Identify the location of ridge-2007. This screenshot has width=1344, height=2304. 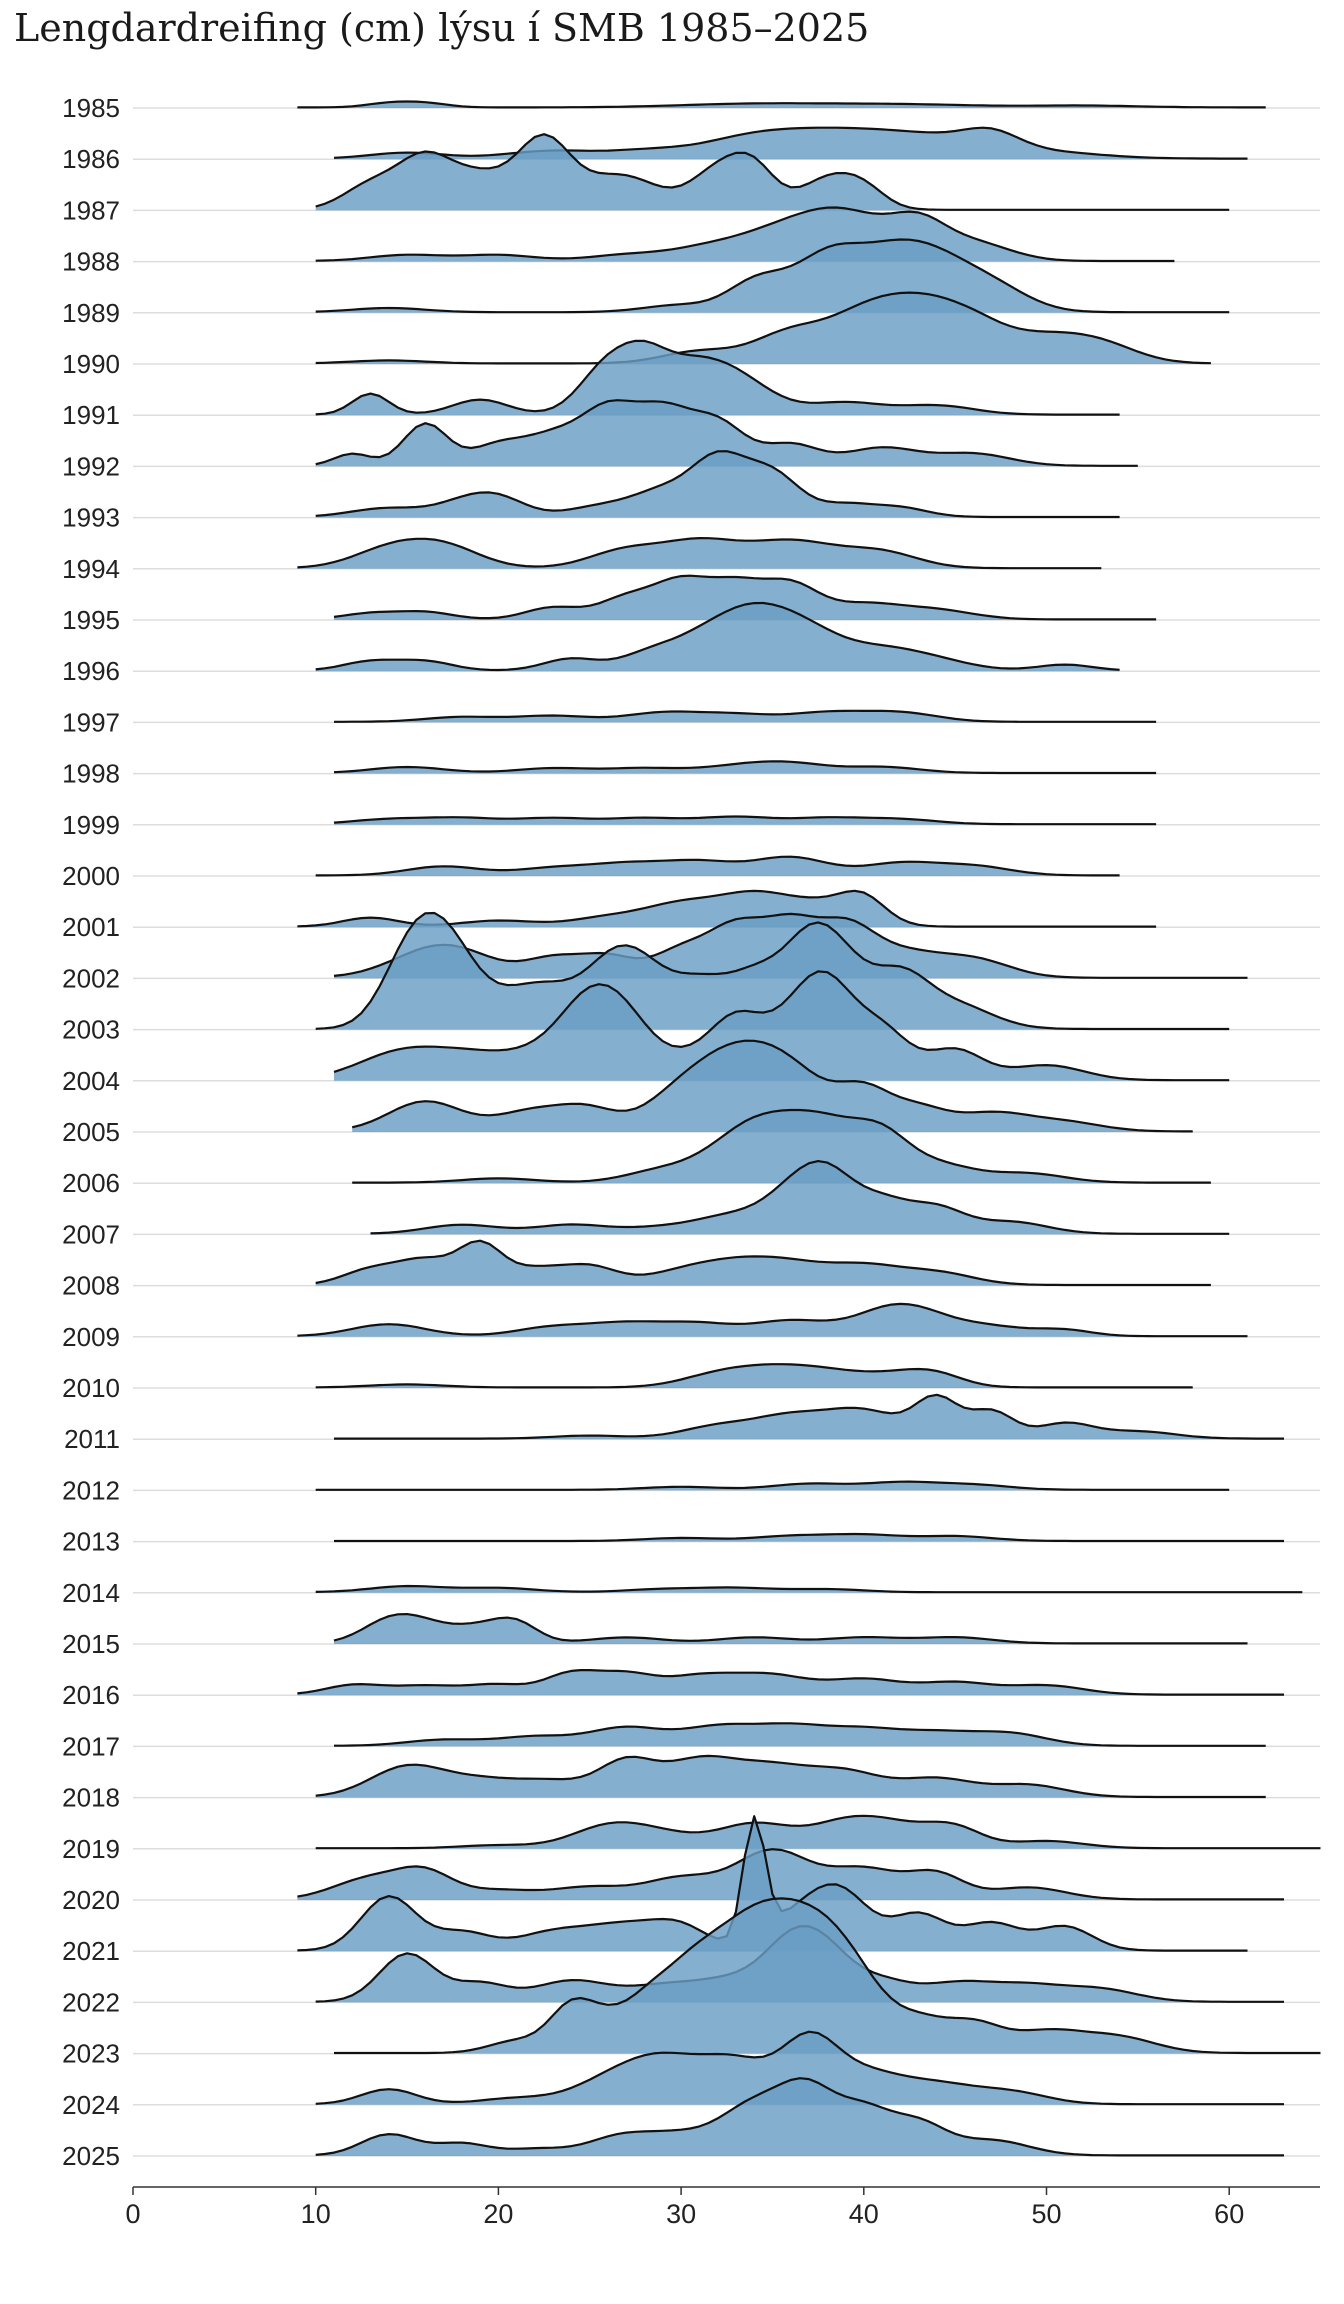
(800, 1197).